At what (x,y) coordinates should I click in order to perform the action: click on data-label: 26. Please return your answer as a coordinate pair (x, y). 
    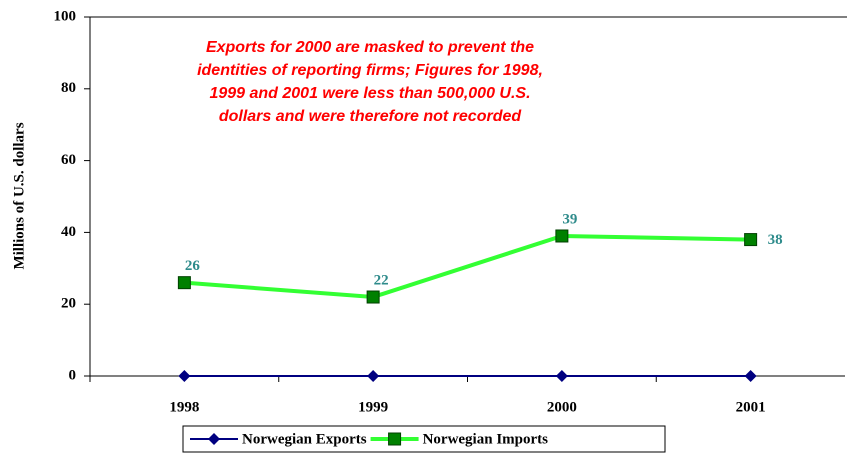
    Looking at the image, I should click on (193, 266).